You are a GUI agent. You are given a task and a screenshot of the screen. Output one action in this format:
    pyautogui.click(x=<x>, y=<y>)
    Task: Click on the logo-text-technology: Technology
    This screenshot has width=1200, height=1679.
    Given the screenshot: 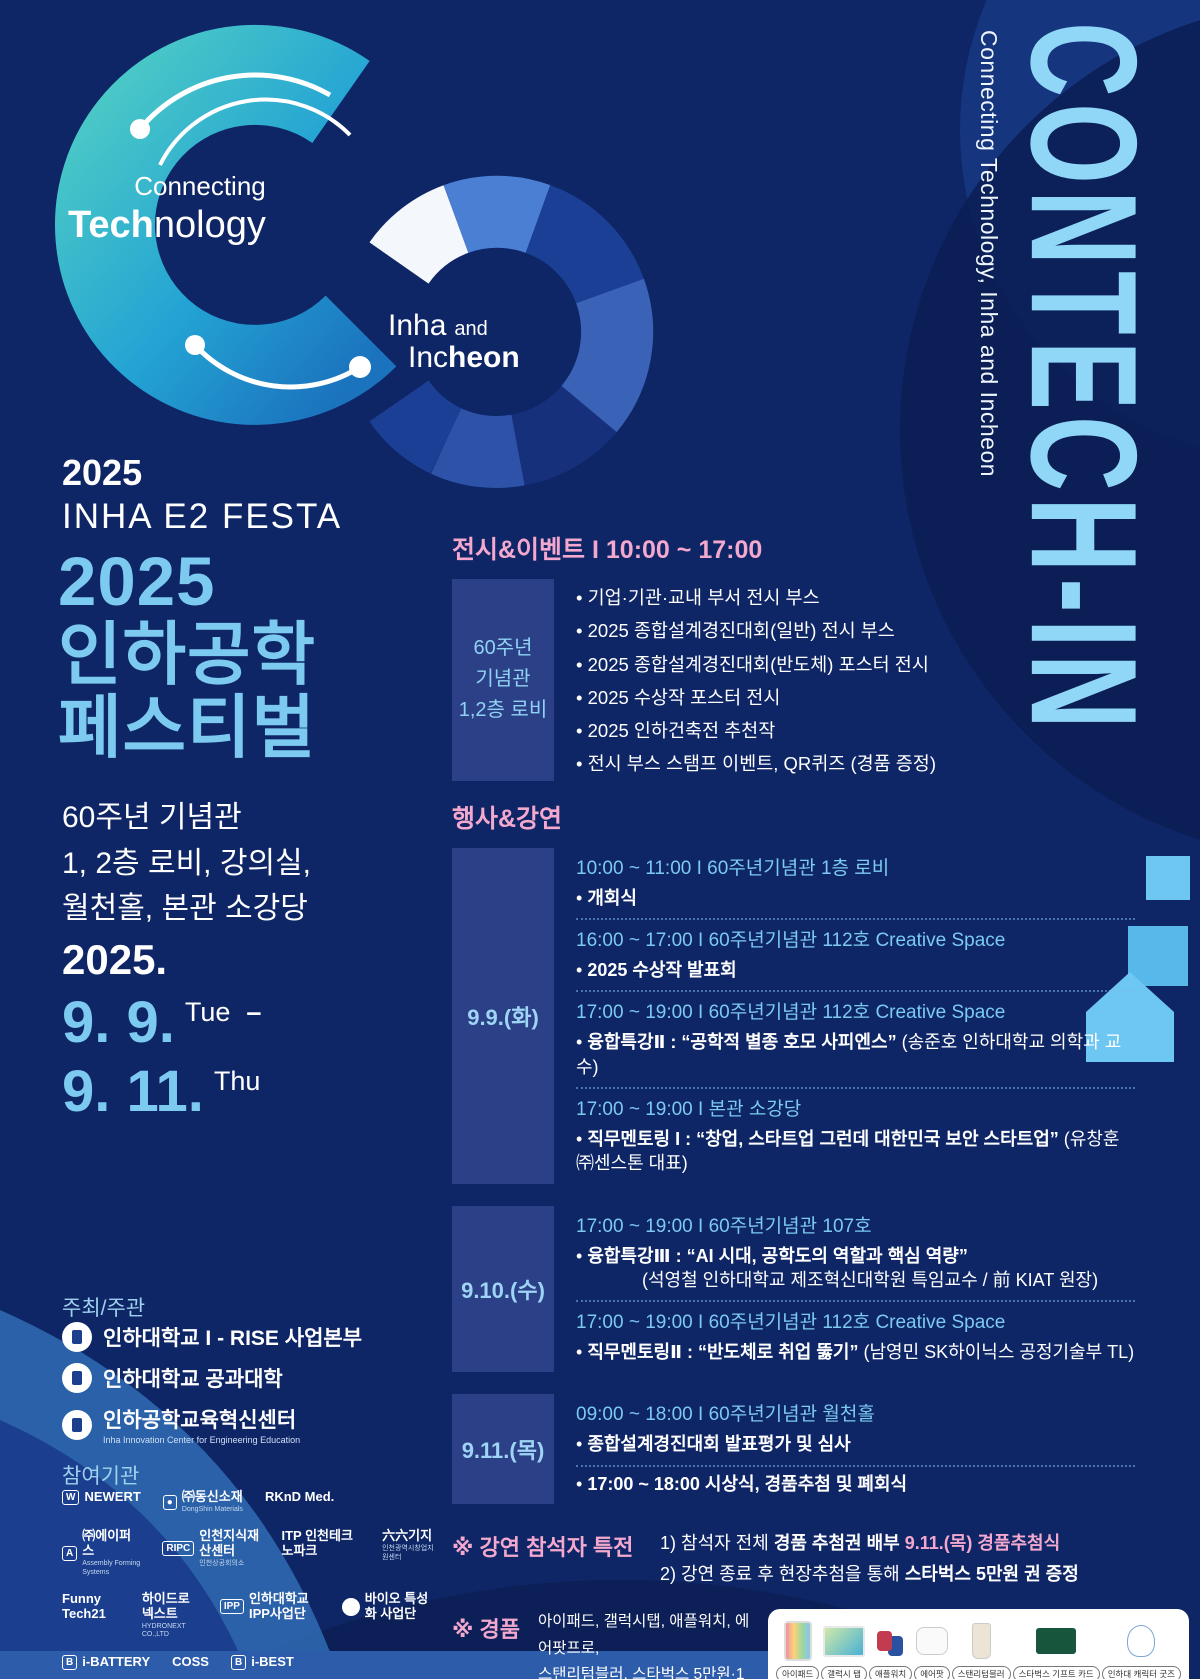 What is the action you would take?
    pyautogui.click(x=167, y=225)
    